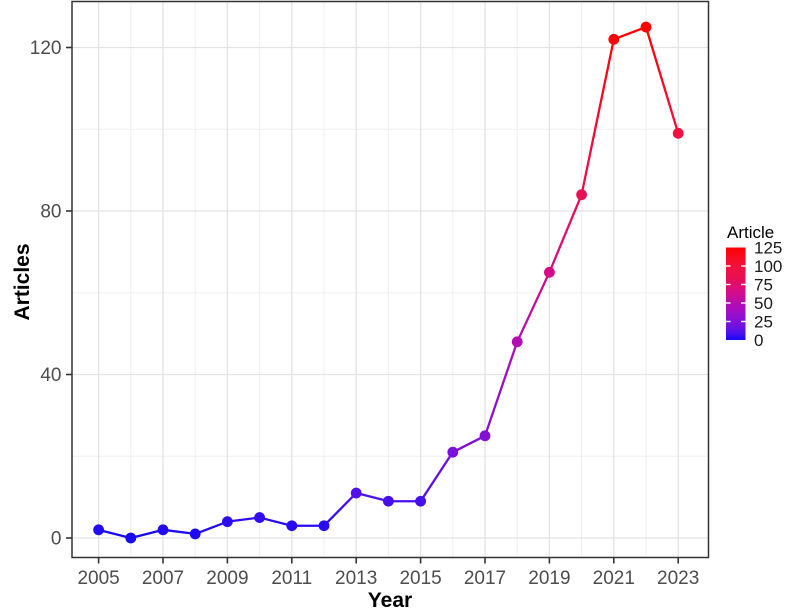  I want to click on data-point-2009, so click(227, 522).